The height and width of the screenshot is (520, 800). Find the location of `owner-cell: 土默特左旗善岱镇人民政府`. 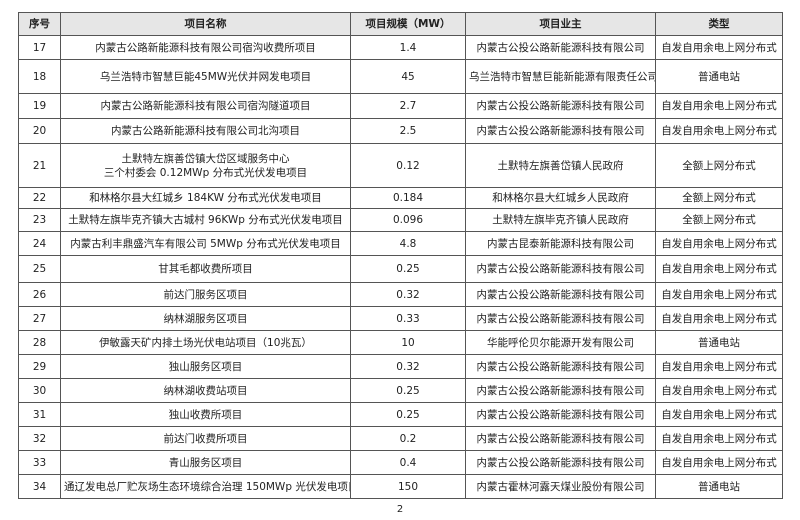

owner-cell: 土默特左旗善岱镇人民政府 is located at coordinates (560, 165).